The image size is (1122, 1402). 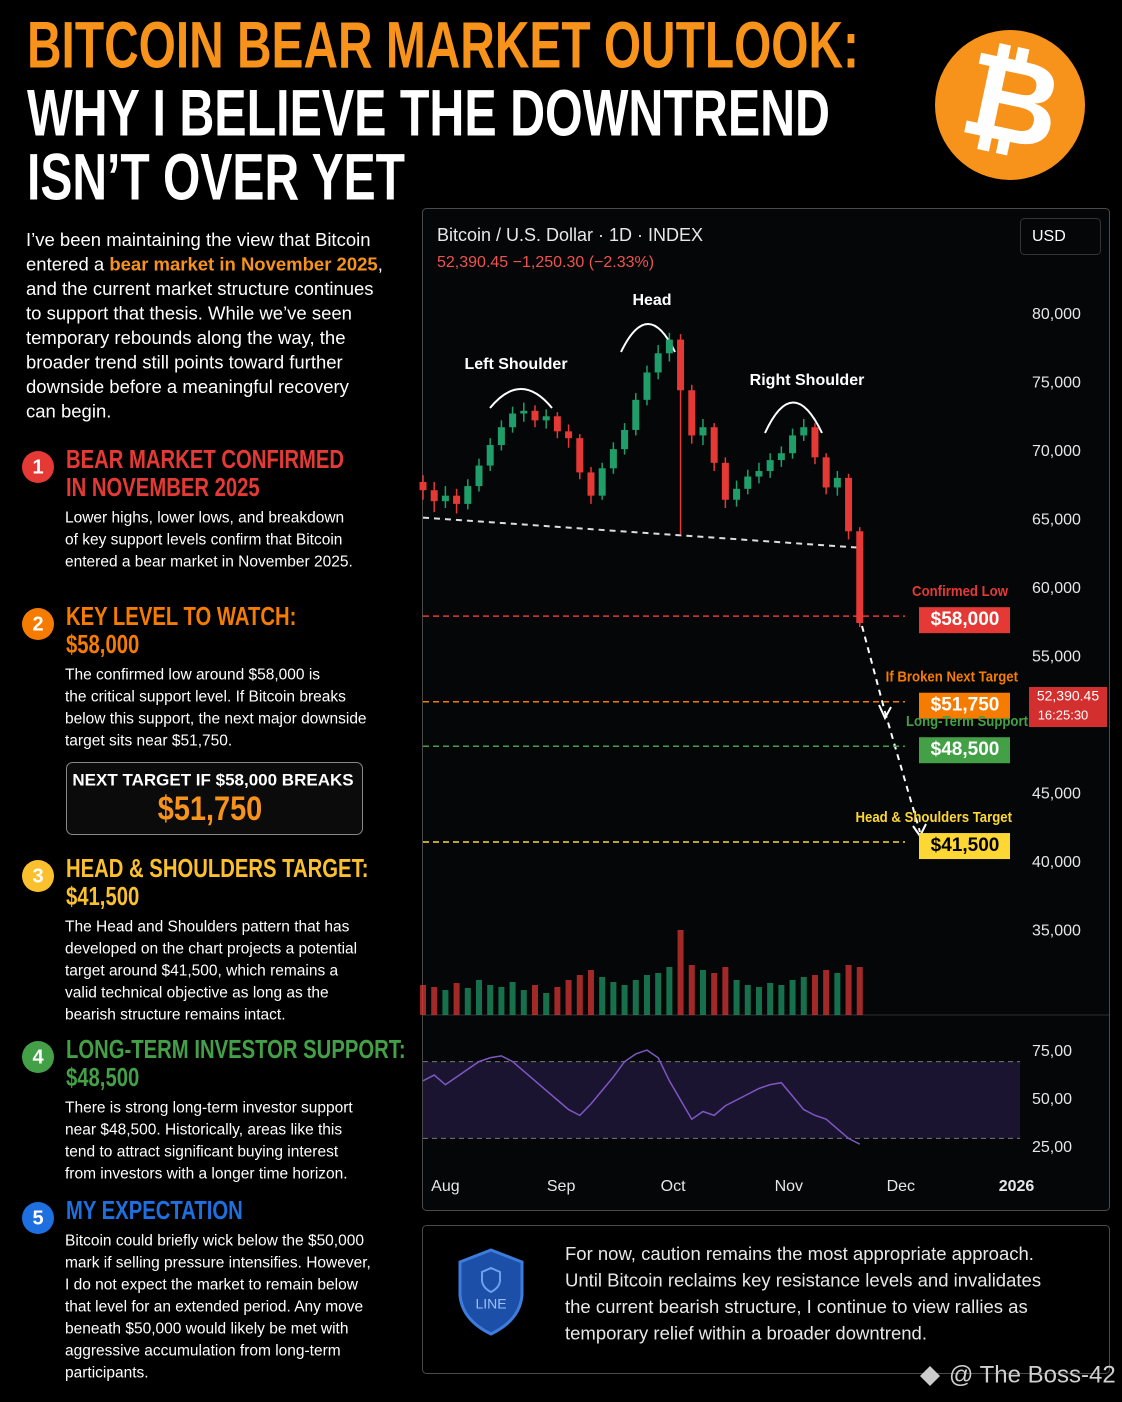 What do you see at coordinates (236, 1048) in the screenshot?
I see `section-title: LONG-TERM INVESTOR SUPPORT:` at bounding box center [236, 1048].